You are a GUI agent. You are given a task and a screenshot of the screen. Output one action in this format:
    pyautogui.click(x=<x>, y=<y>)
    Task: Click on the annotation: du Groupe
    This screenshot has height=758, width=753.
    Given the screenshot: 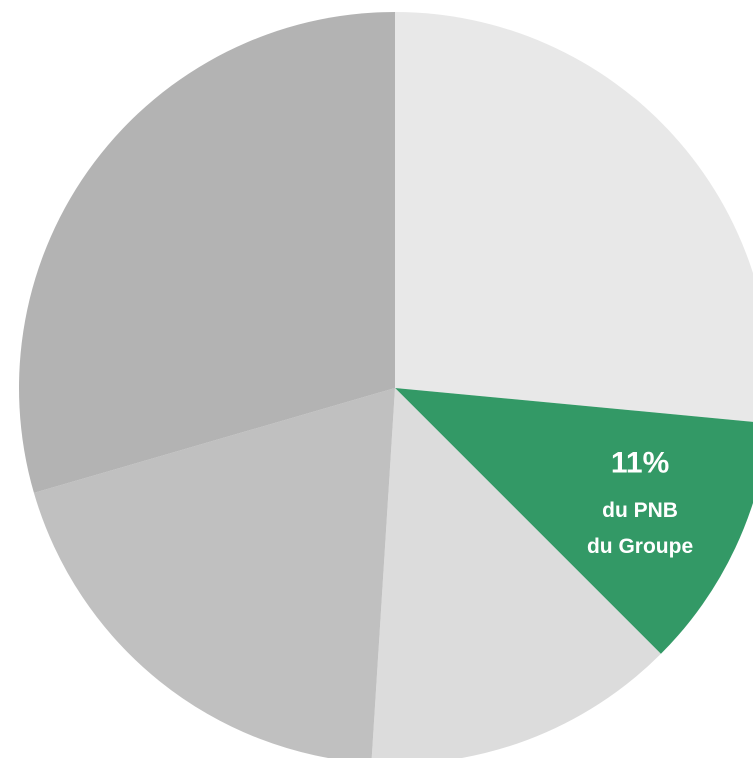 What is the action you would take?
    pyautogui.click(x=640, y=546)
    